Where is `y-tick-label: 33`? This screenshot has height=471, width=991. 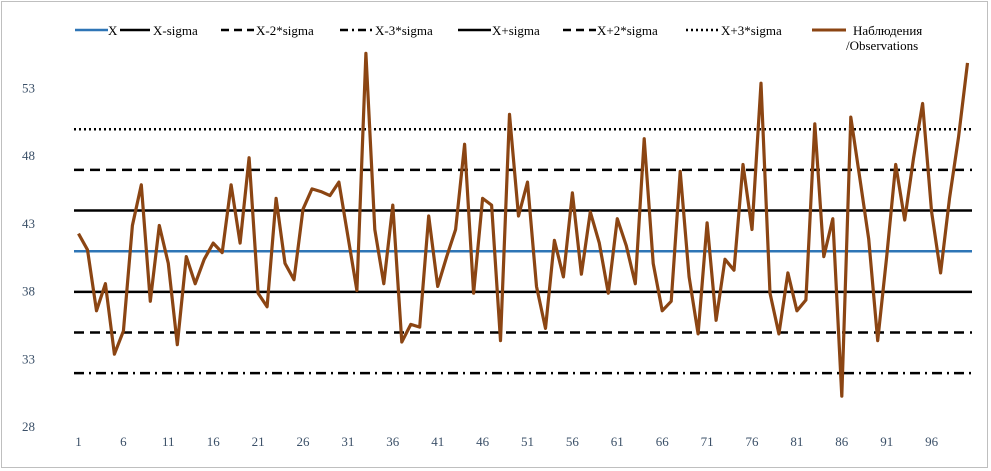 y-tick-label: 33 is located at coordinates (28, 358).